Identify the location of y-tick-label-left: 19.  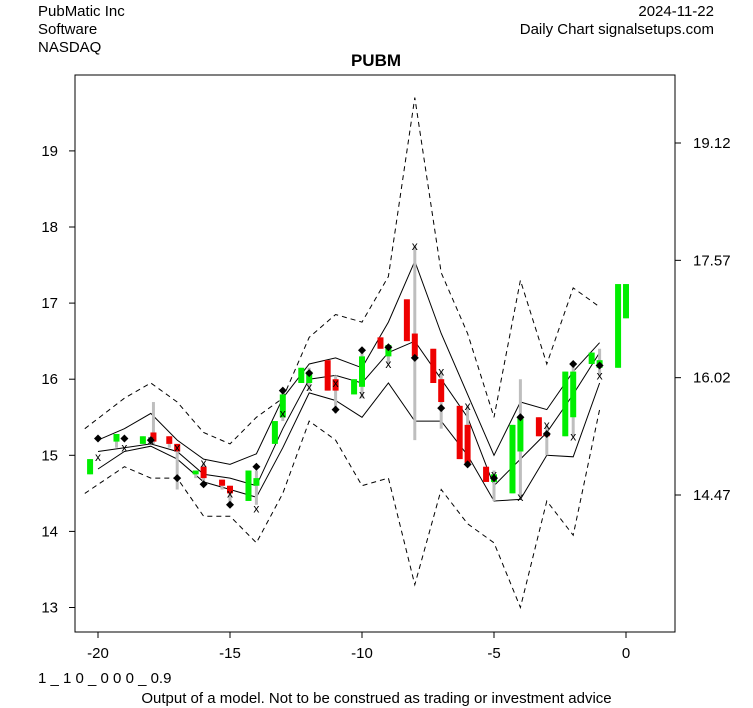
(49, 151).